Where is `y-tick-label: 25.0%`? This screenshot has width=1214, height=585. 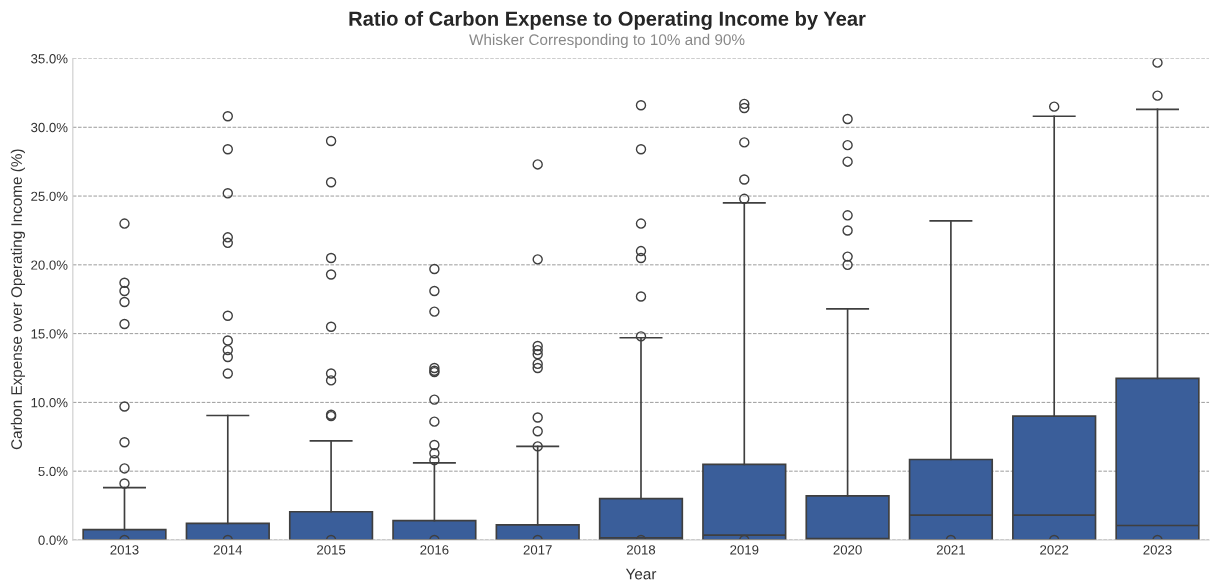 y-tick-label: 25.0% is located at coordinates (49, 196).